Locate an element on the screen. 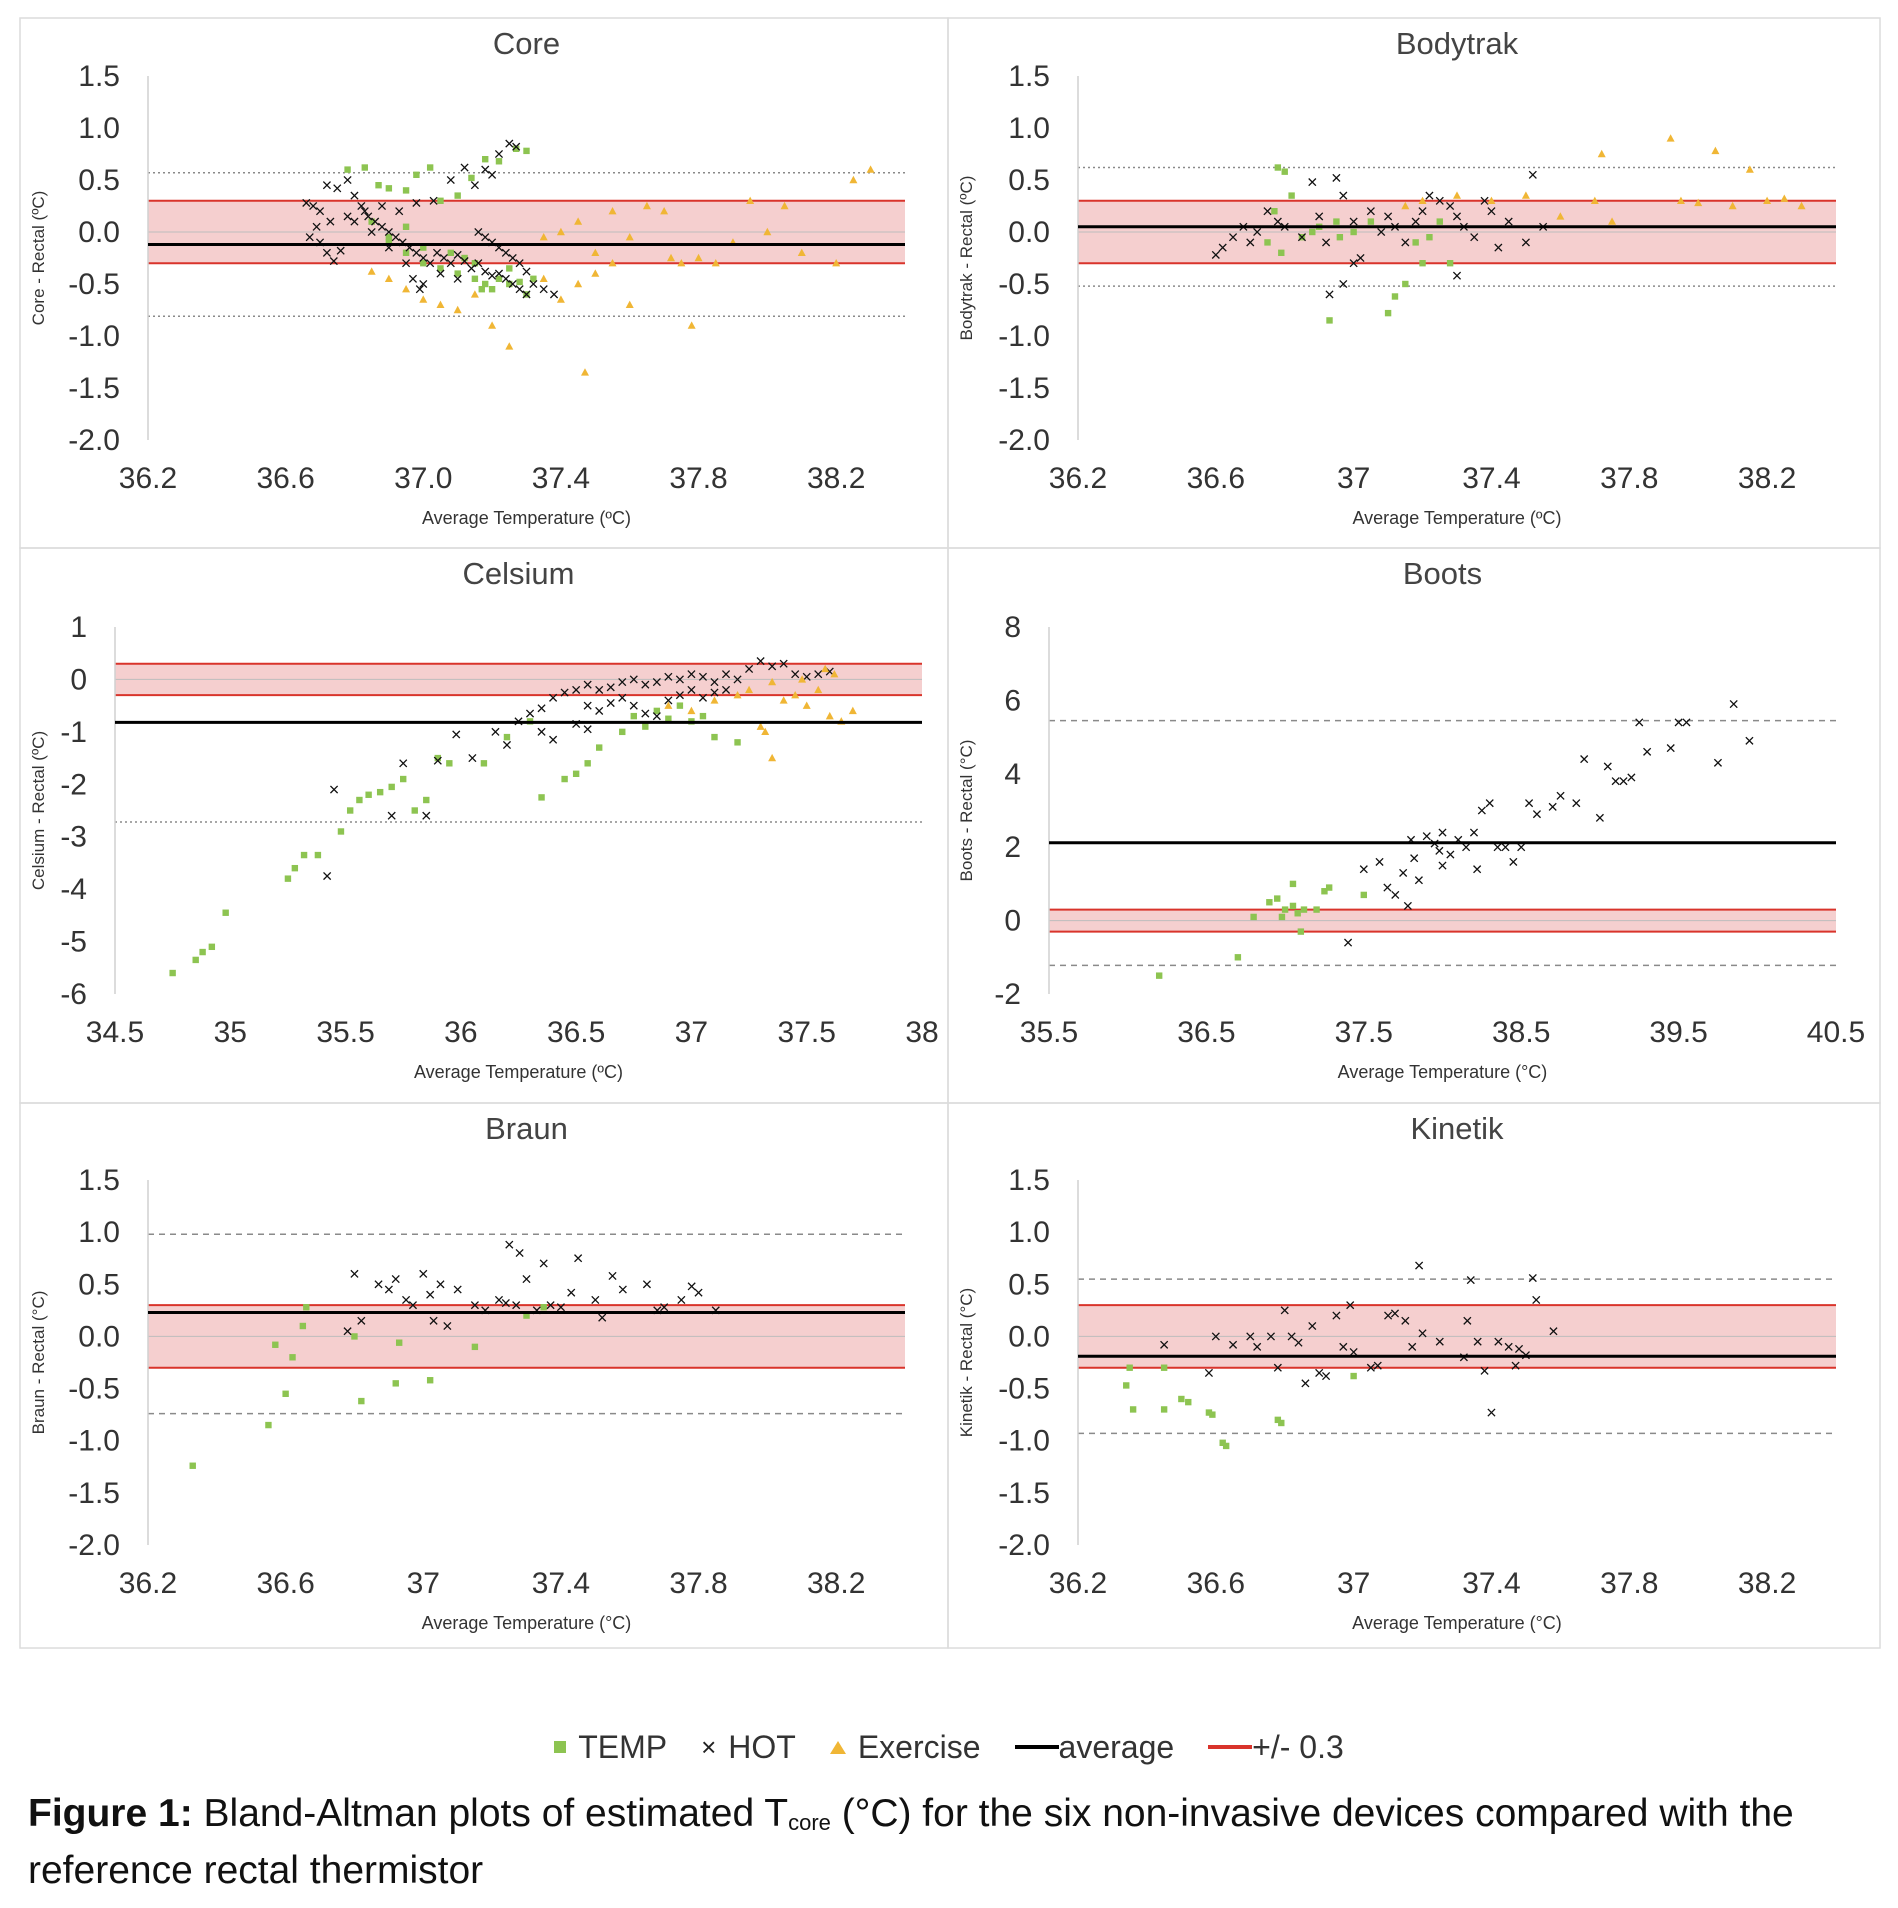 This screenshot has width=1898, height=1908. panel-border is located at coordinates (1414, 1375).